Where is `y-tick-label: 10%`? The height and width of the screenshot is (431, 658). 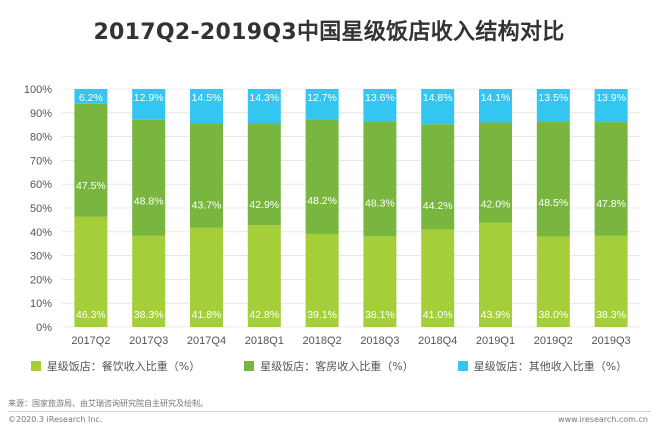
y-tick-label: 10% is located at coordinates (41, 304).